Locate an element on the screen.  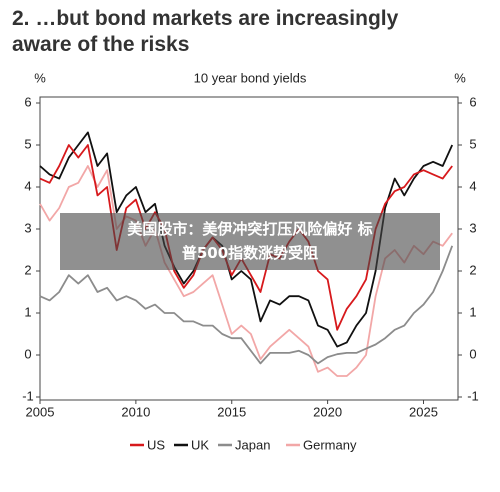
y-tick-label: 6 is located at coordinates (27, 101).